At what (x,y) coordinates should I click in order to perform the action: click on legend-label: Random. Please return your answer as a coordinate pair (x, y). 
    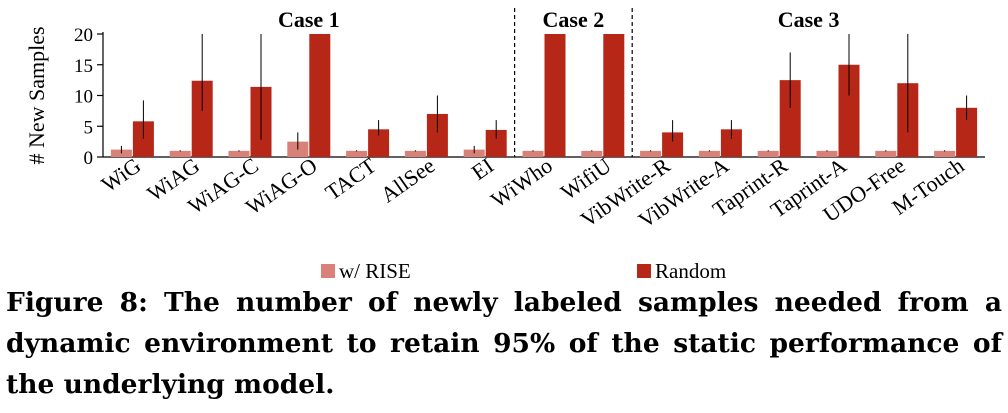
    Looking at the image, I should click on (690, 271).